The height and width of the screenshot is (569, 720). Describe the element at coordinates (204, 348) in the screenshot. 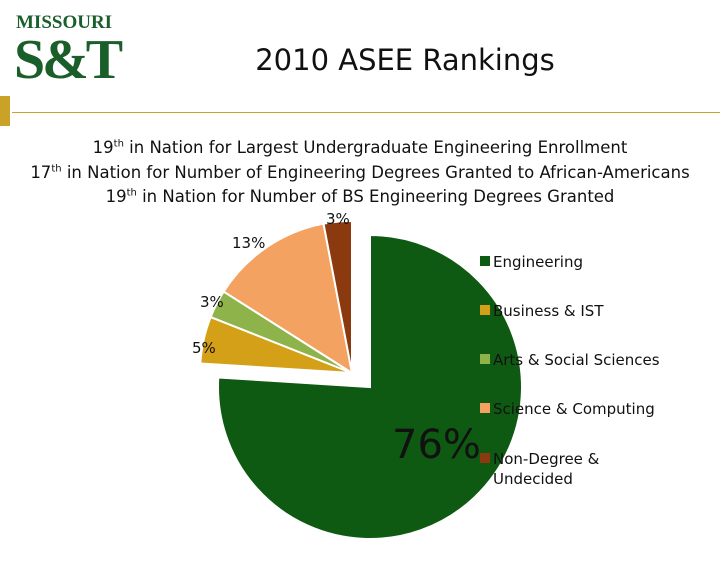

I see `slice-label: 5%` at that location.